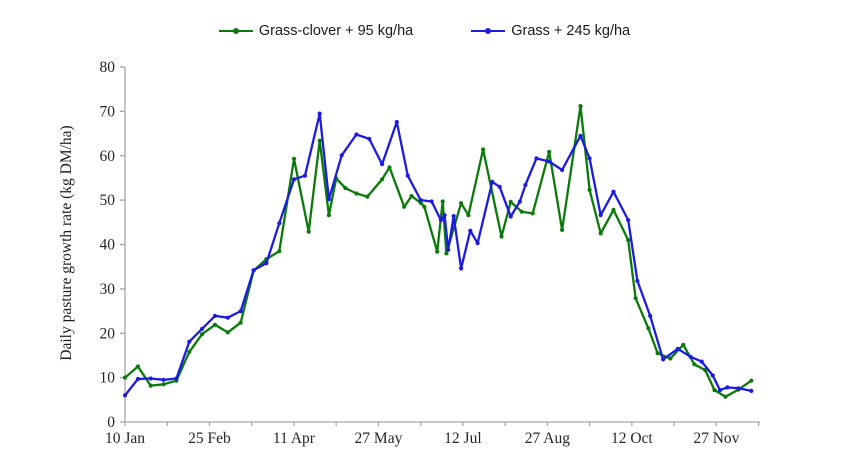  Describe the element at coordinates (547, 438) in the screenshot. I see `x-tick-label: 27 Aug` at that location.